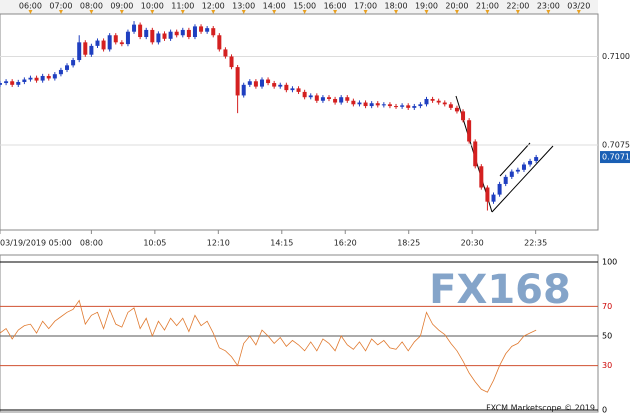  What do you see at coordinates (154, 243) in the screenshot?
I see `x-tick-label: 10:05` at bounding box center [154, 243].